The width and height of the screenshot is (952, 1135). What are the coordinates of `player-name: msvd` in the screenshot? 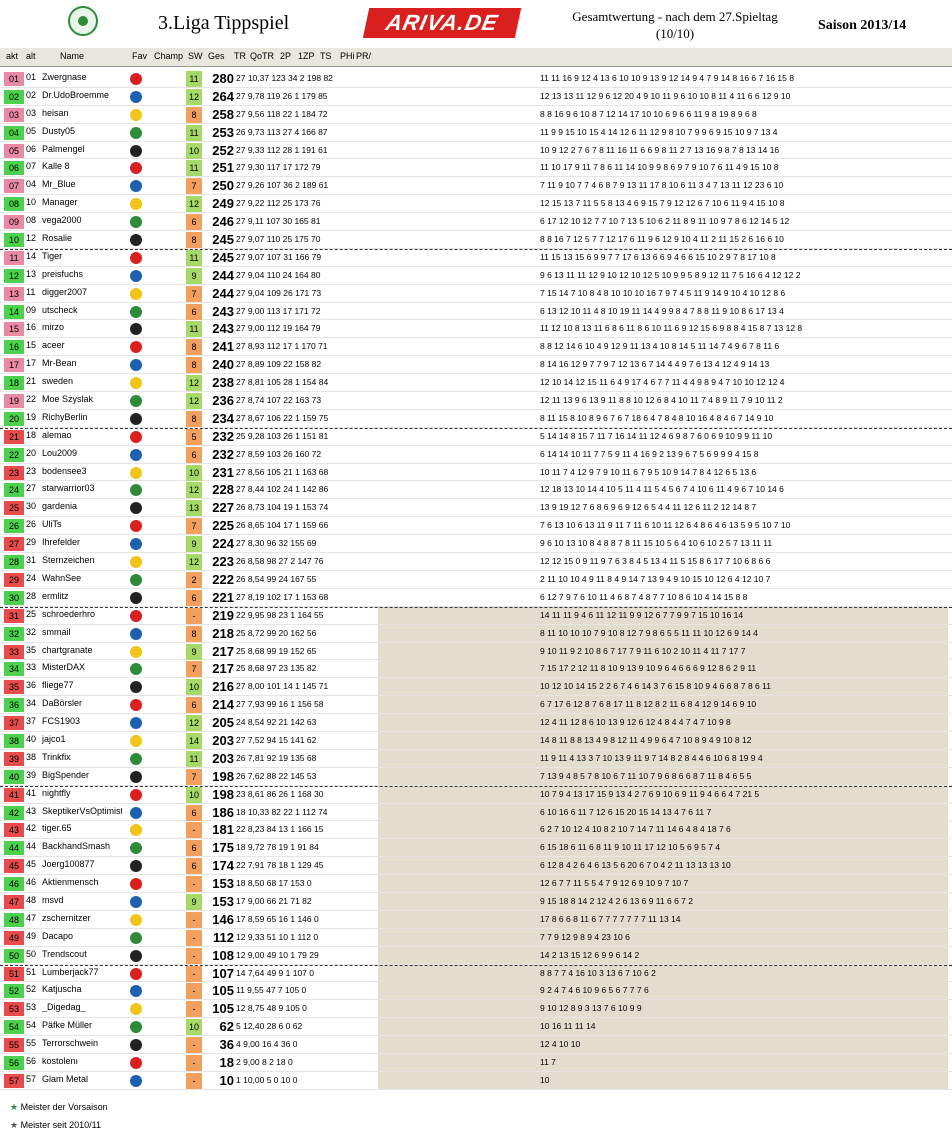 It's located at (53, 899).